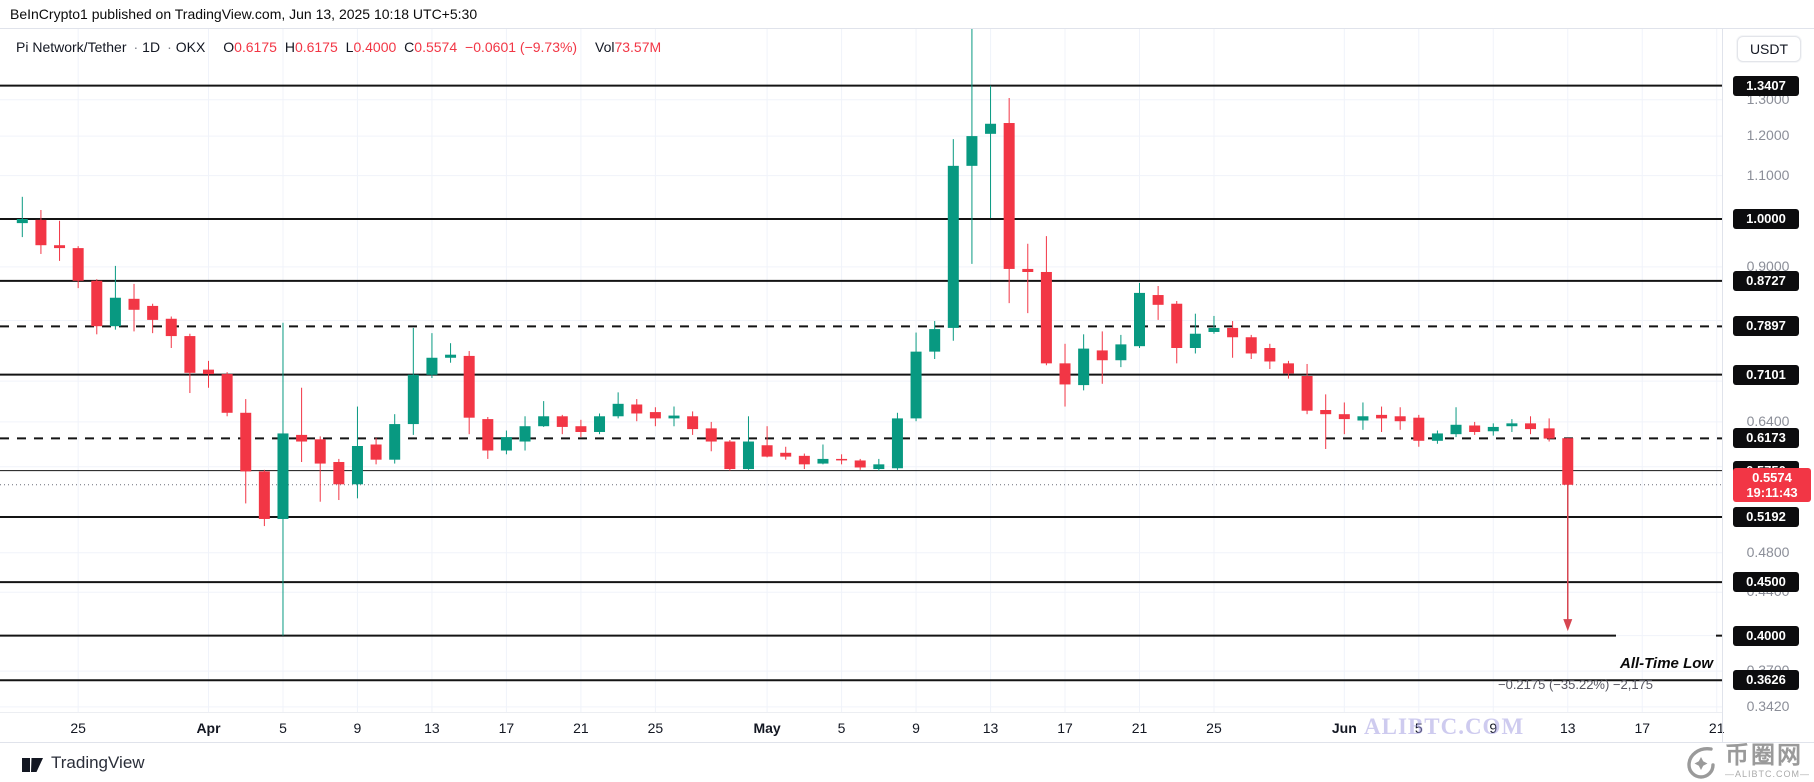 This screenshot has height=782, width=1814. What do you see at coordinates (98, 762) in the screenshot?
I see `tradingview-brand-text: TradingView` at bounding box center [98, 762].